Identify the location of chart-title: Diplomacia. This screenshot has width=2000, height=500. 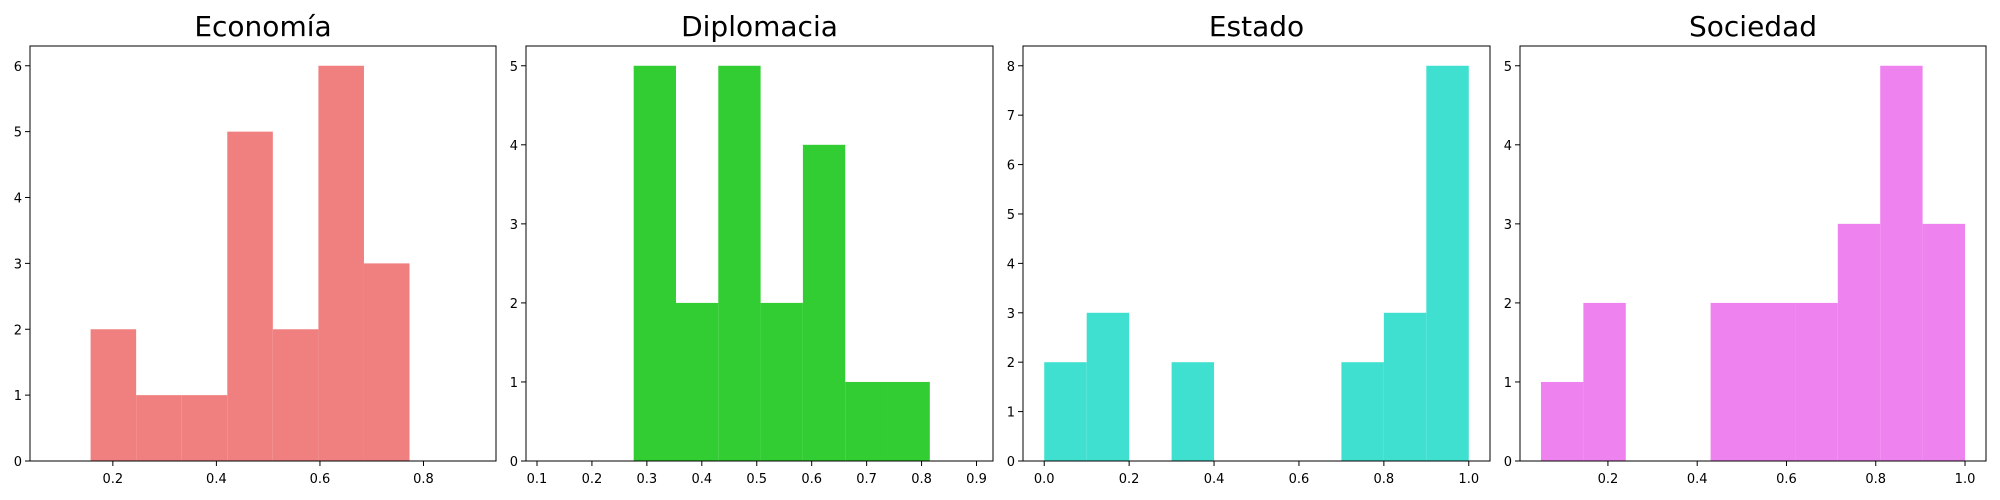
(759, 26).